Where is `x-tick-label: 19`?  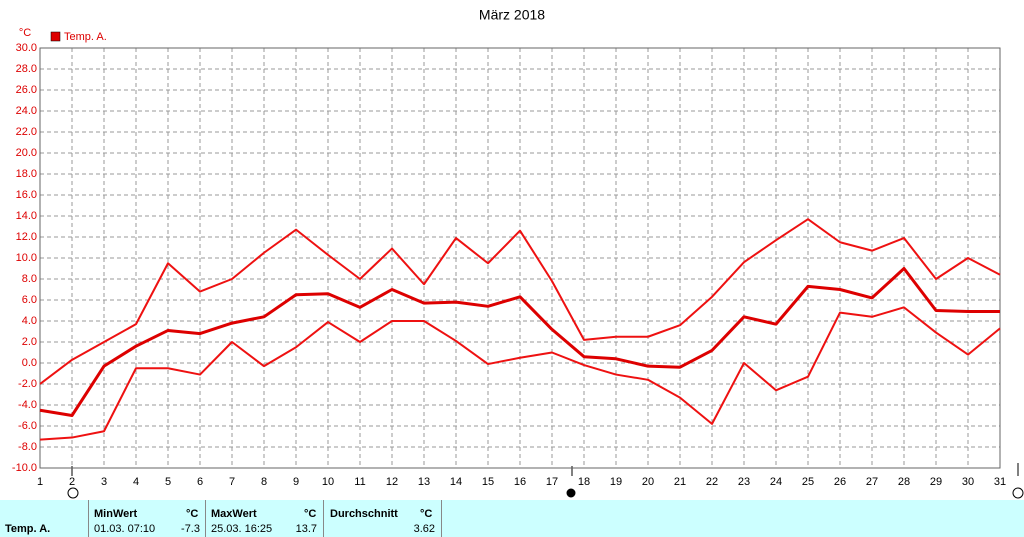
x-tick-label: 19 is located at coordinates (616, 482).